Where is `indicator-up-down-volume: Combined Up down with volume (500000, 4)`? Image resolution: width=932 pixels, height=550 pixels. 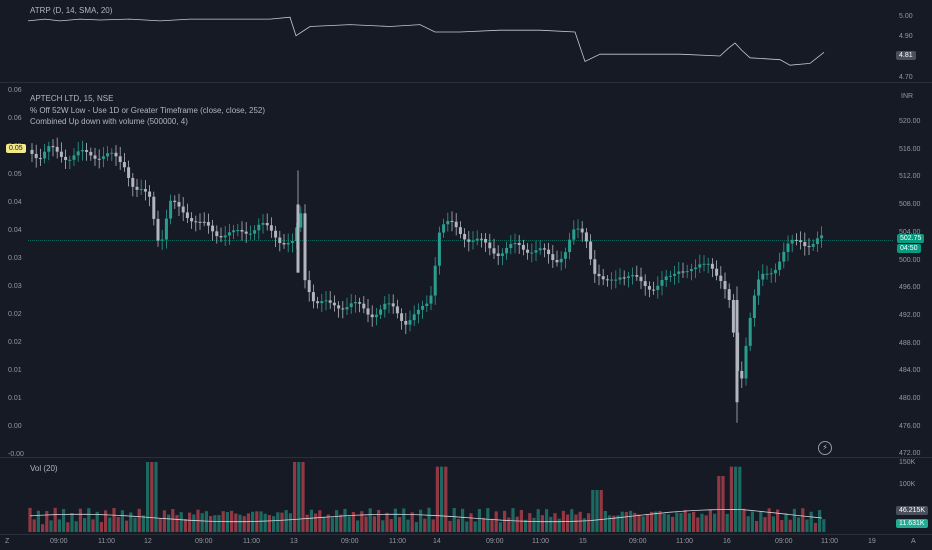 indicator-up-down-volume: Combined Up down with volume (500000, 4) is located at coordinates (109, 121).